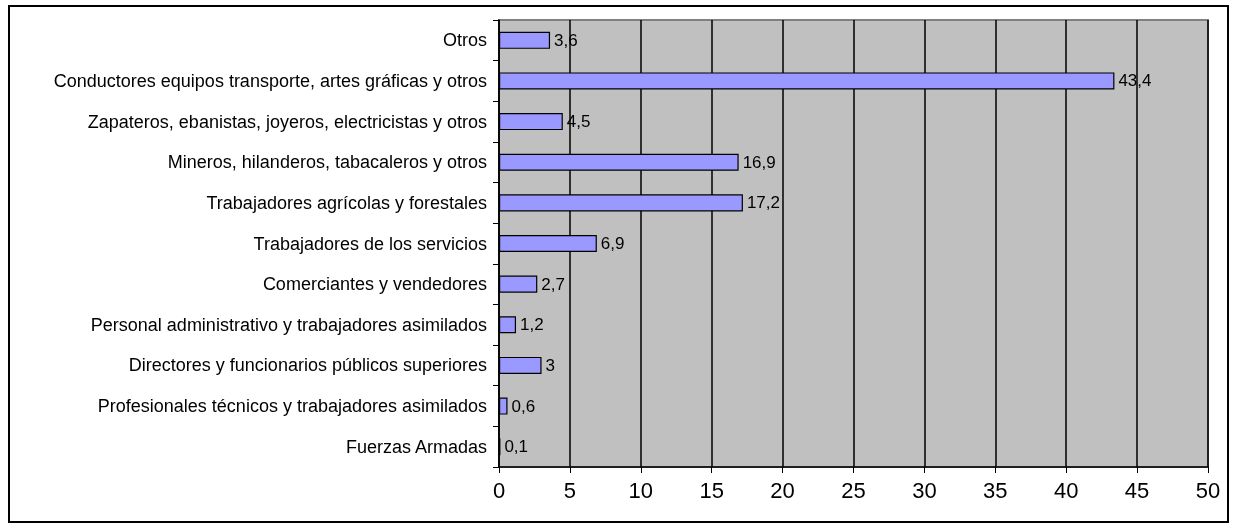 This screenshot has height=526, width=1242. What do you see at coordinates (346, 202) in the screenshot?
I see `y-tick-label: Trabajadores agrícolas y forestales` at bounding box center [346, 202].